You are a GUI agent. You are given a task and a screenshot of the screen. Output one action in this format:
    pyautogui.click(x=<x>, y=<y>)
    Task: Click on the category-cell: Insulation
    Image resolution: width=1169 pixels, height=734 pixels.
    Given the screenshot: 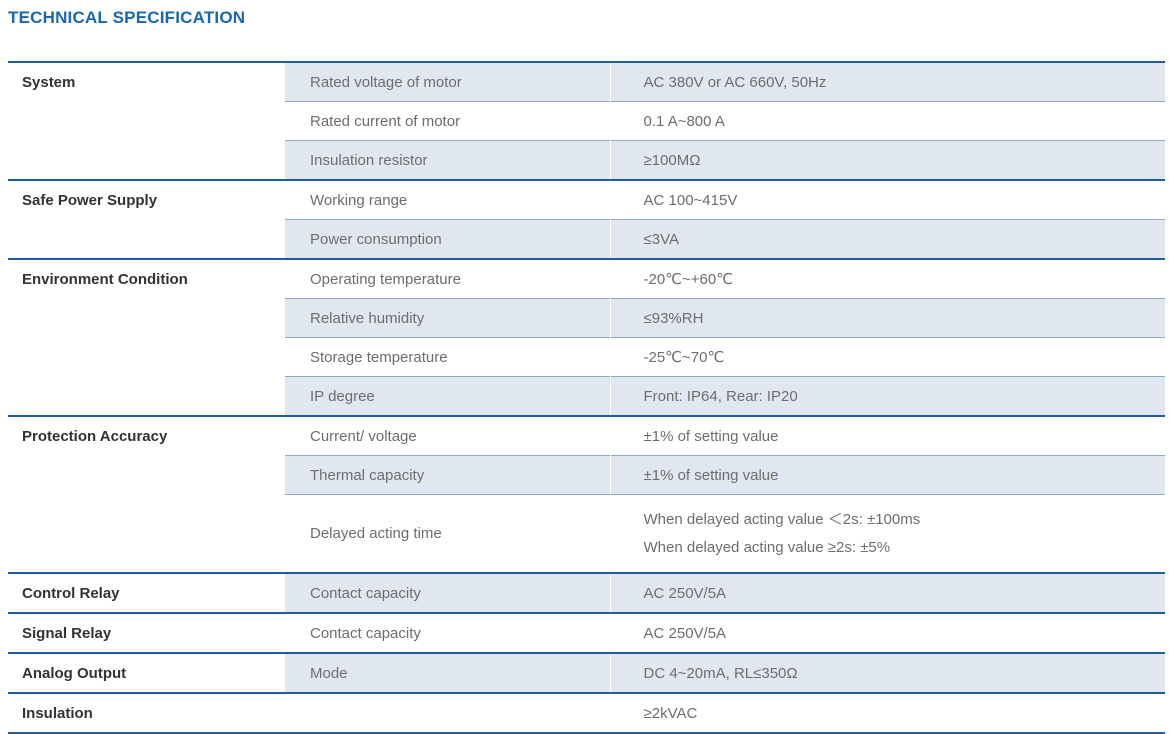 What is the action you would take?
    pyautogui.click(x=146, y=713)
    